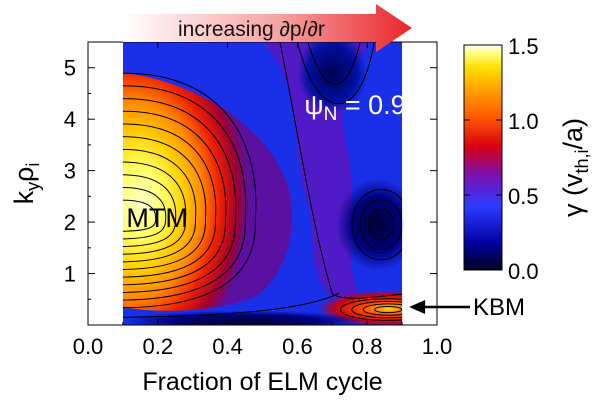 This screenshot has height=407, width=596. Describe the element at coordinates (70, 222) in the screenshot. I see `y-tick-label: 2` at that location.